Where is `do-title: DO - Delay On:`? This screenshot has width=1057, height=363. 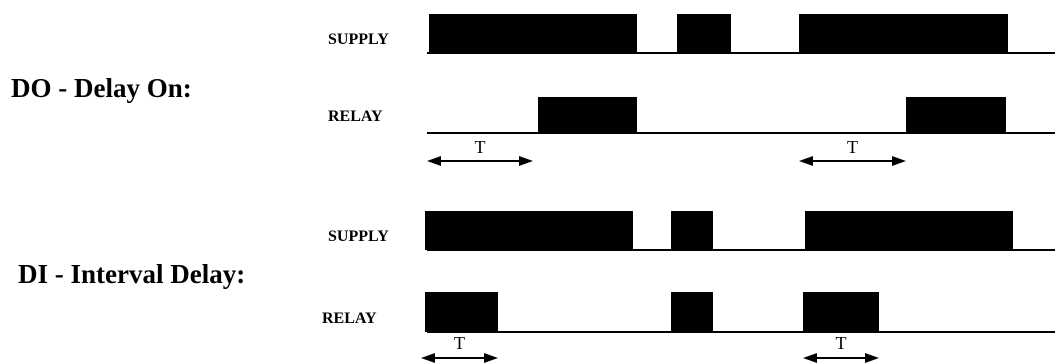 do-title: DO - Delay On: is located at coordinates (101, 88).